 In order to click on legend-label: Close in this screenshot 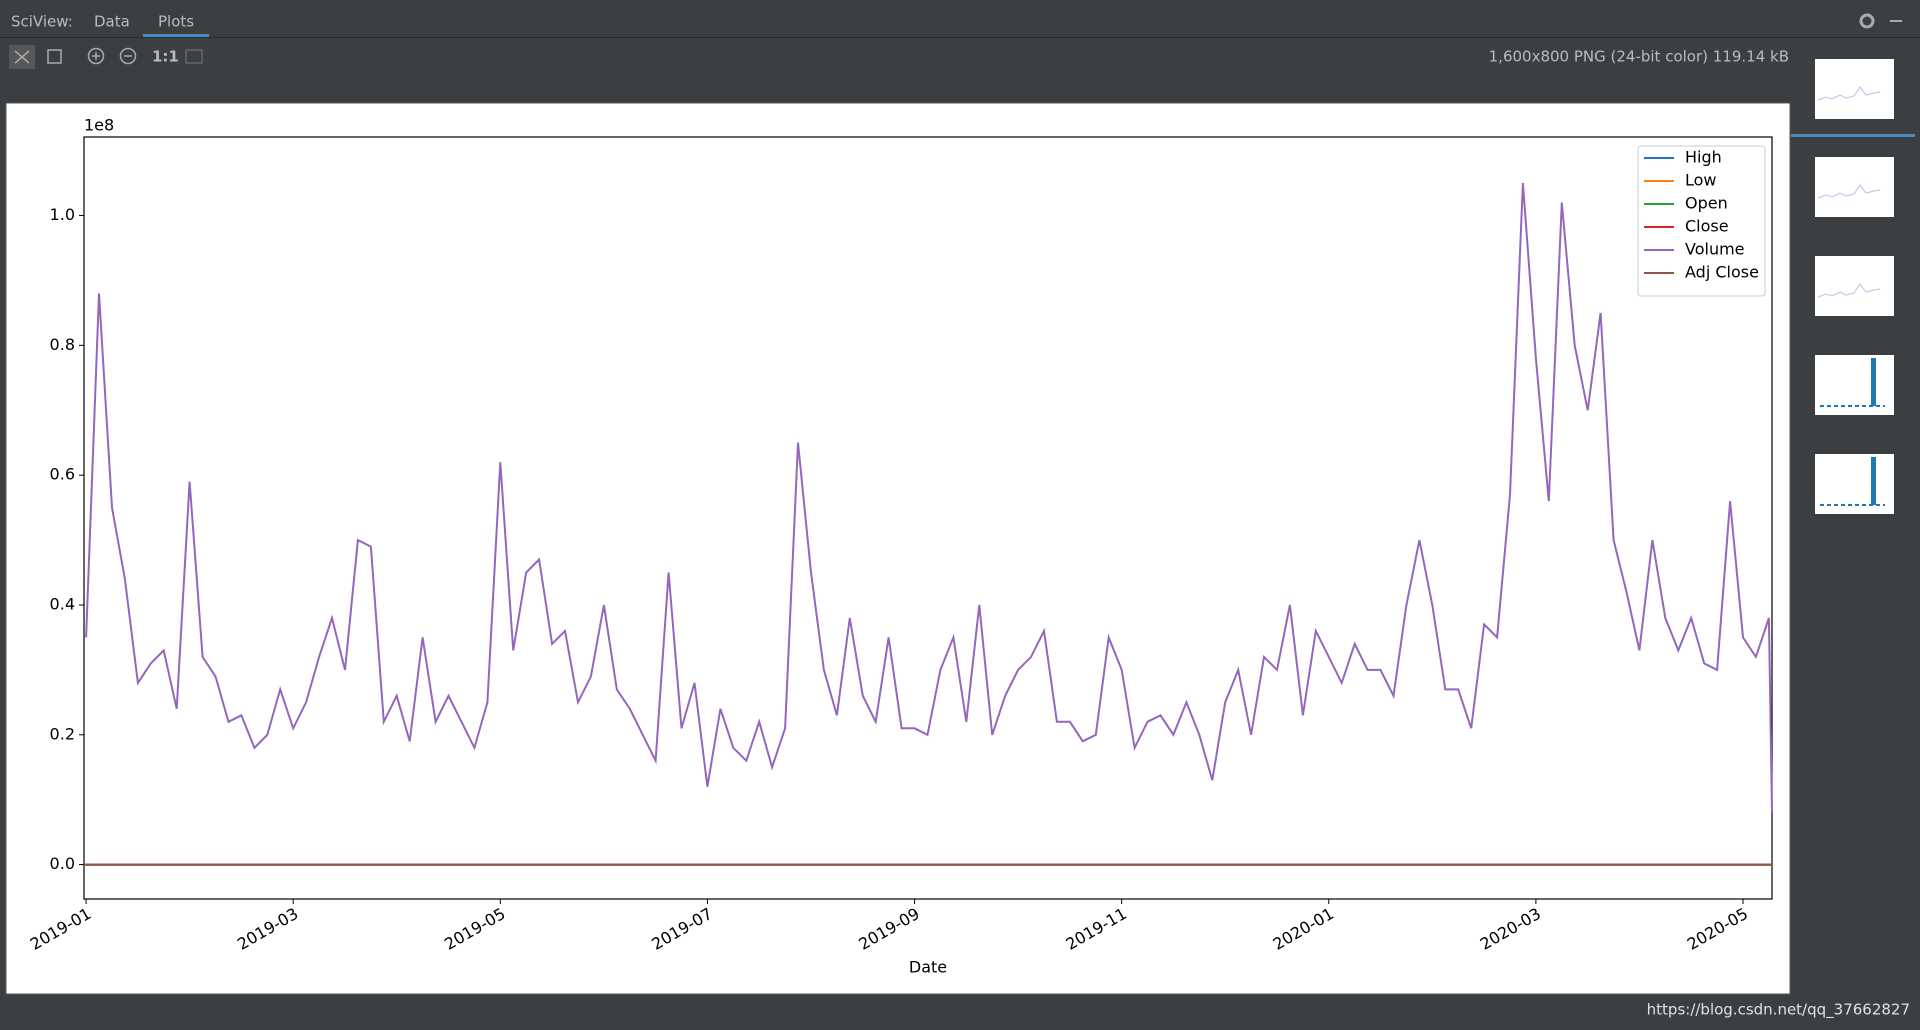, I will do `click(1707, 226)`.